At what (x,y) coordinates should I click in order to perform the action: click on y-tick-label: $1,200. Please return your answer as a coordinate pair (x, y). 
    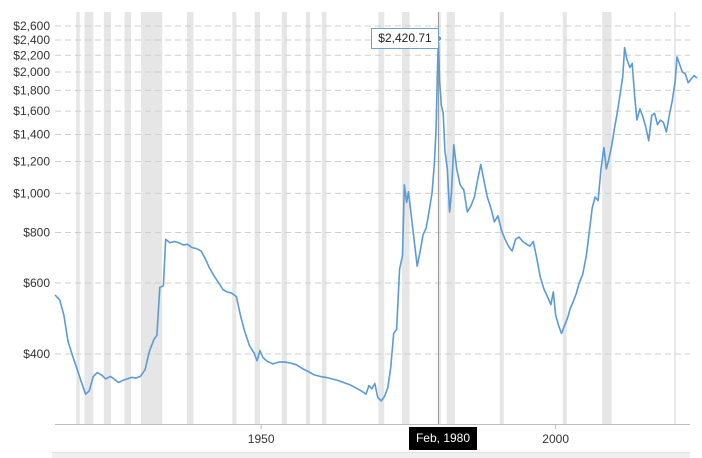
    Looking at the image, I should click on (31, 161).